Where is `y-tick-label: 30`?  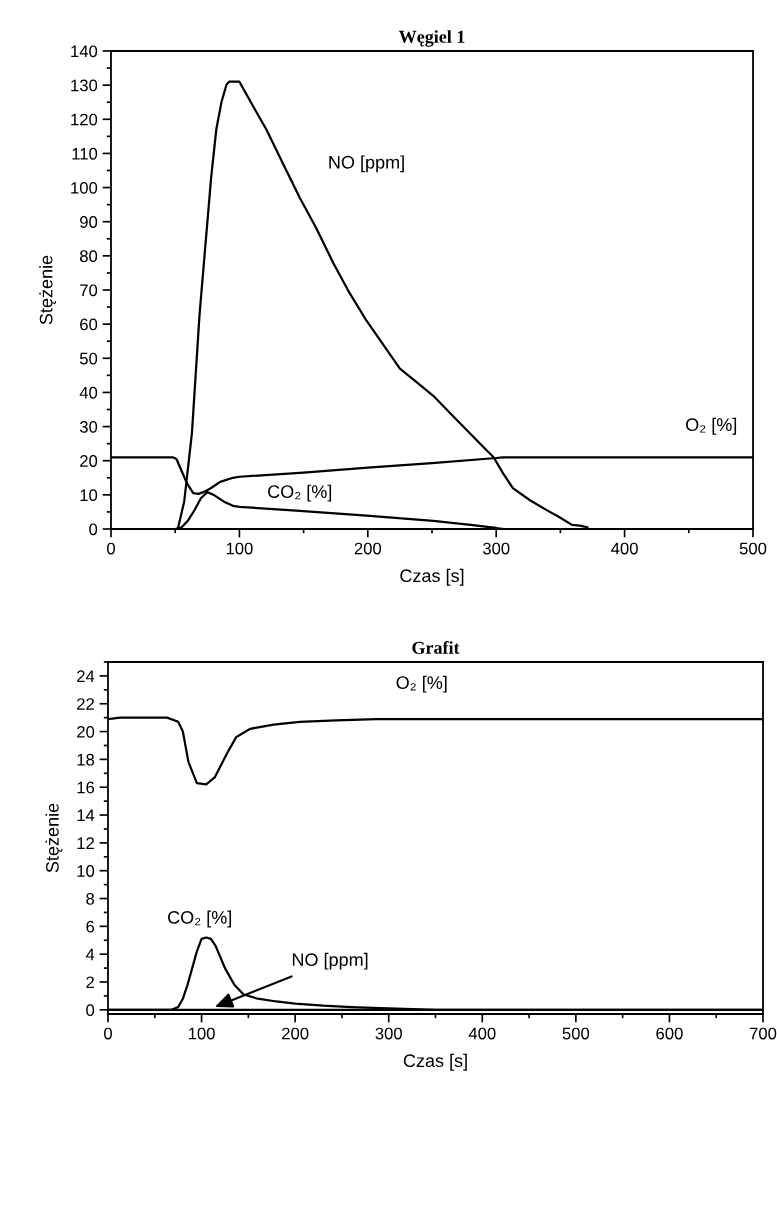
y-tick-label: 30 is located at coordinates (88, 426).